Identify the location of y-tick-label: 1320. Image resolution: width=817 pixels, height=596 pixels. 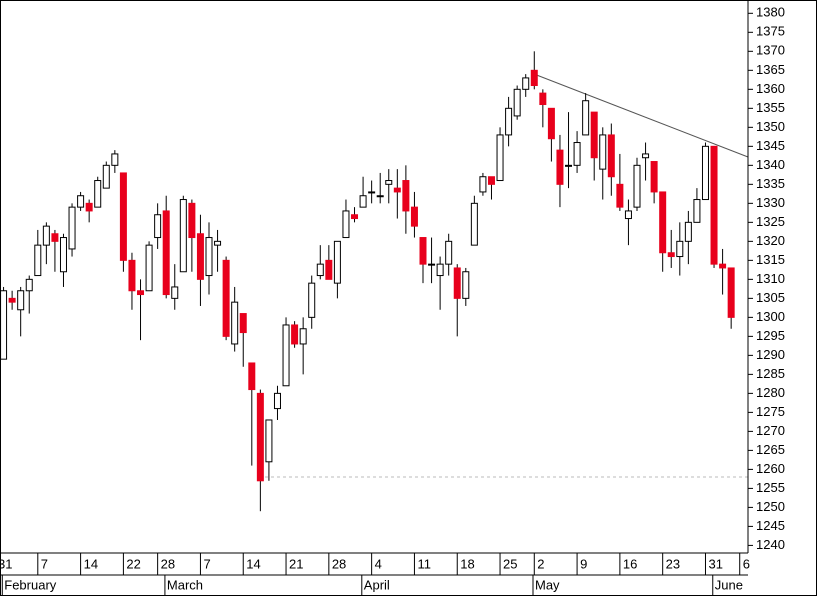
(770, 240).